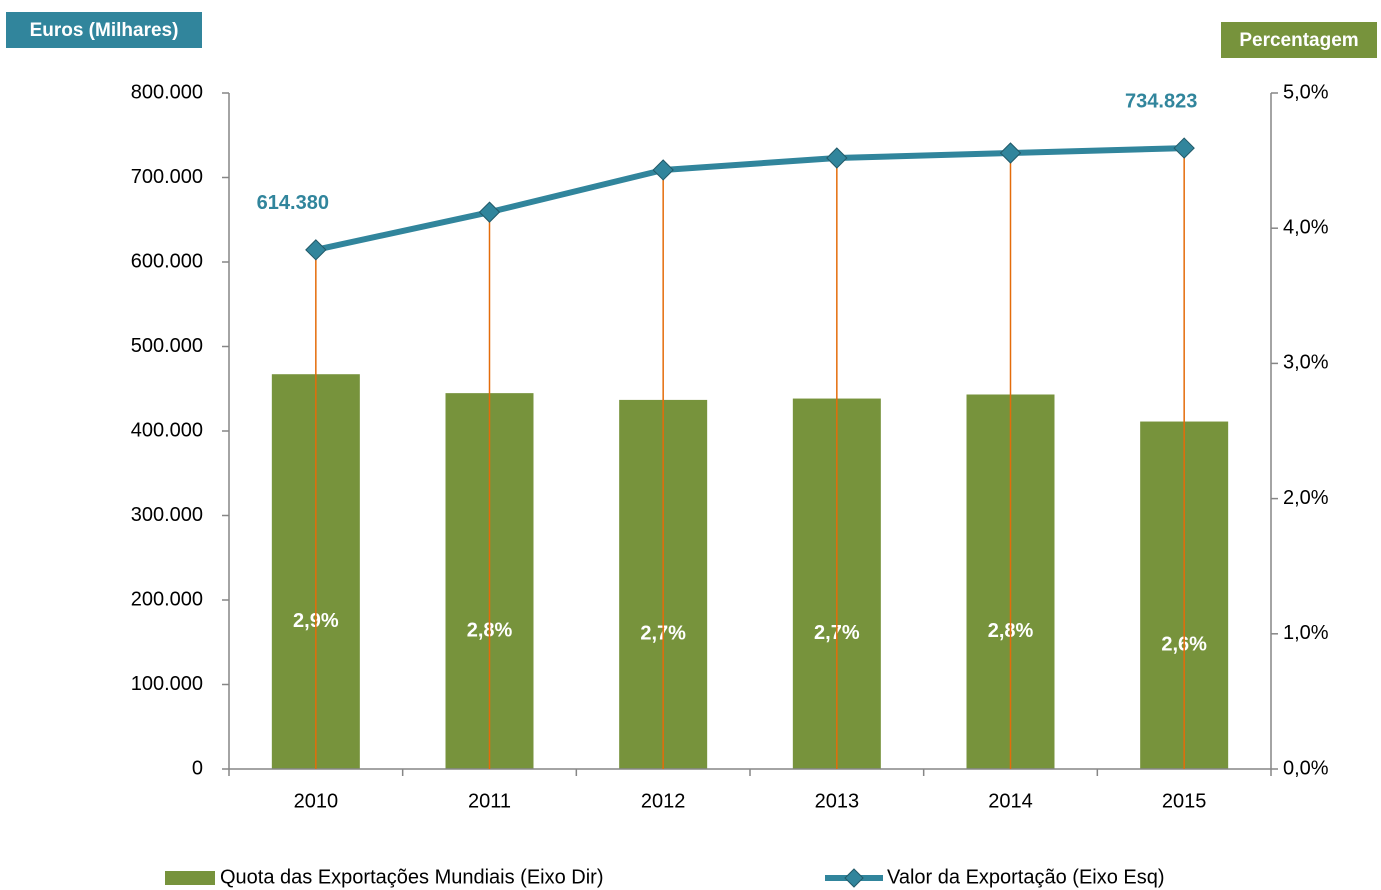 Image resolution: width=1381 pixels, height=890 pixels. What do you see at coordinates (167, 515) in the screenshot?
I see `y-tick-label: 300.000` at bounding box center [167, 515].